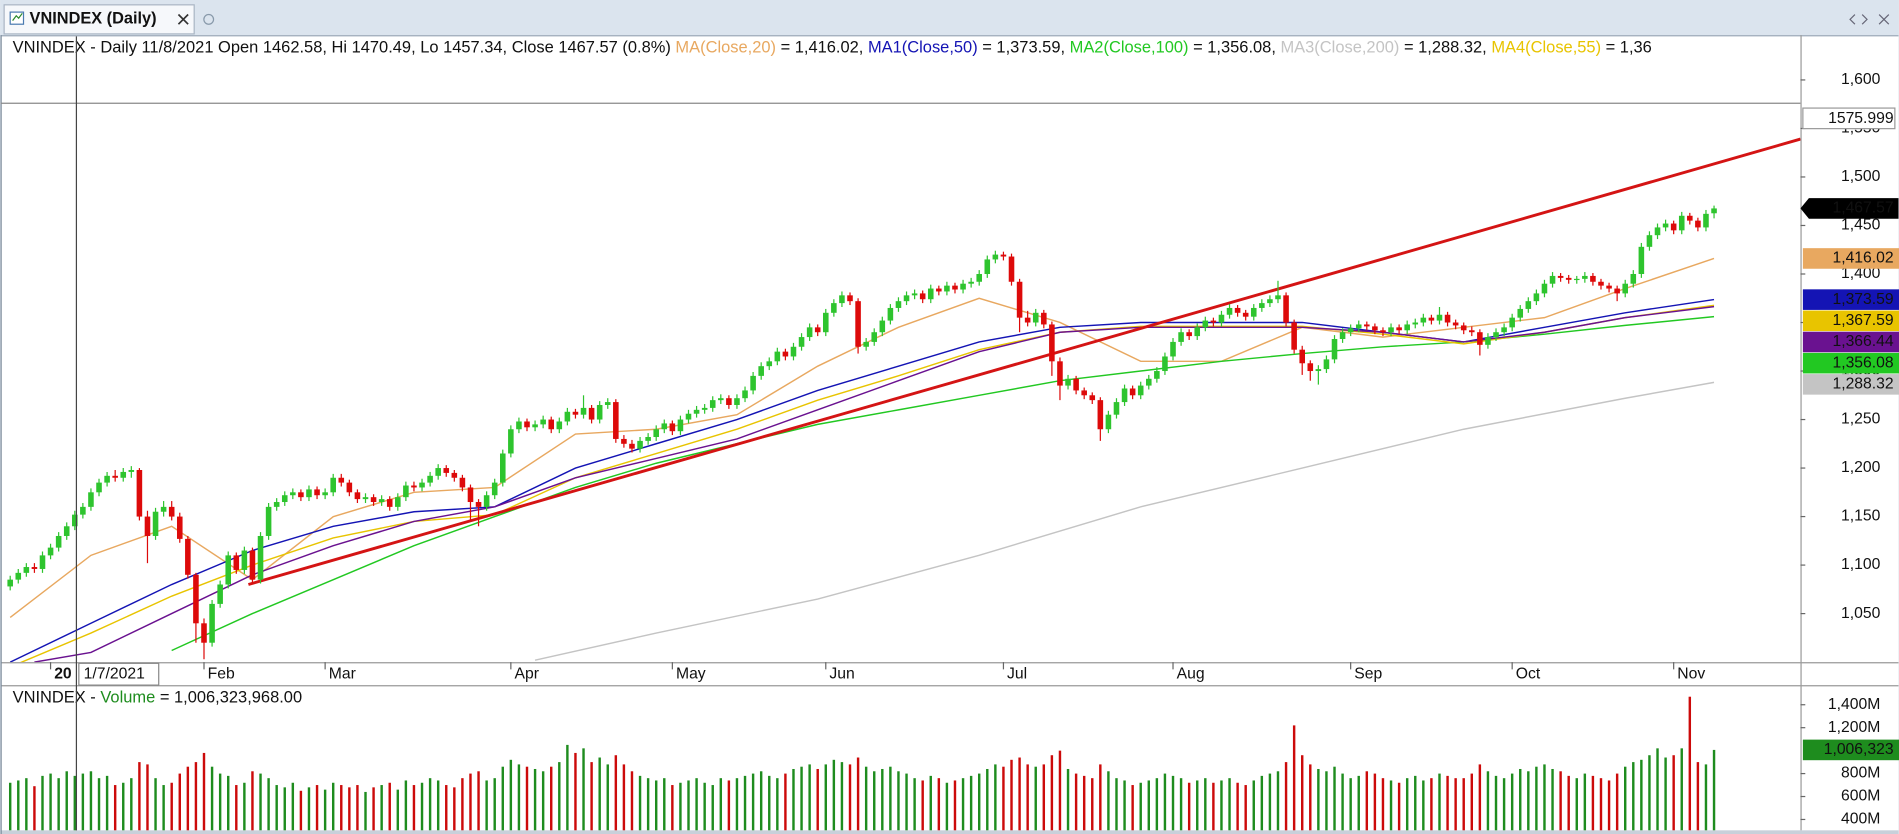 Image resolution: width=1899 pixels, height=834 pixels. I want to click on y-tick-label: 1,400, so click(1861, 273).